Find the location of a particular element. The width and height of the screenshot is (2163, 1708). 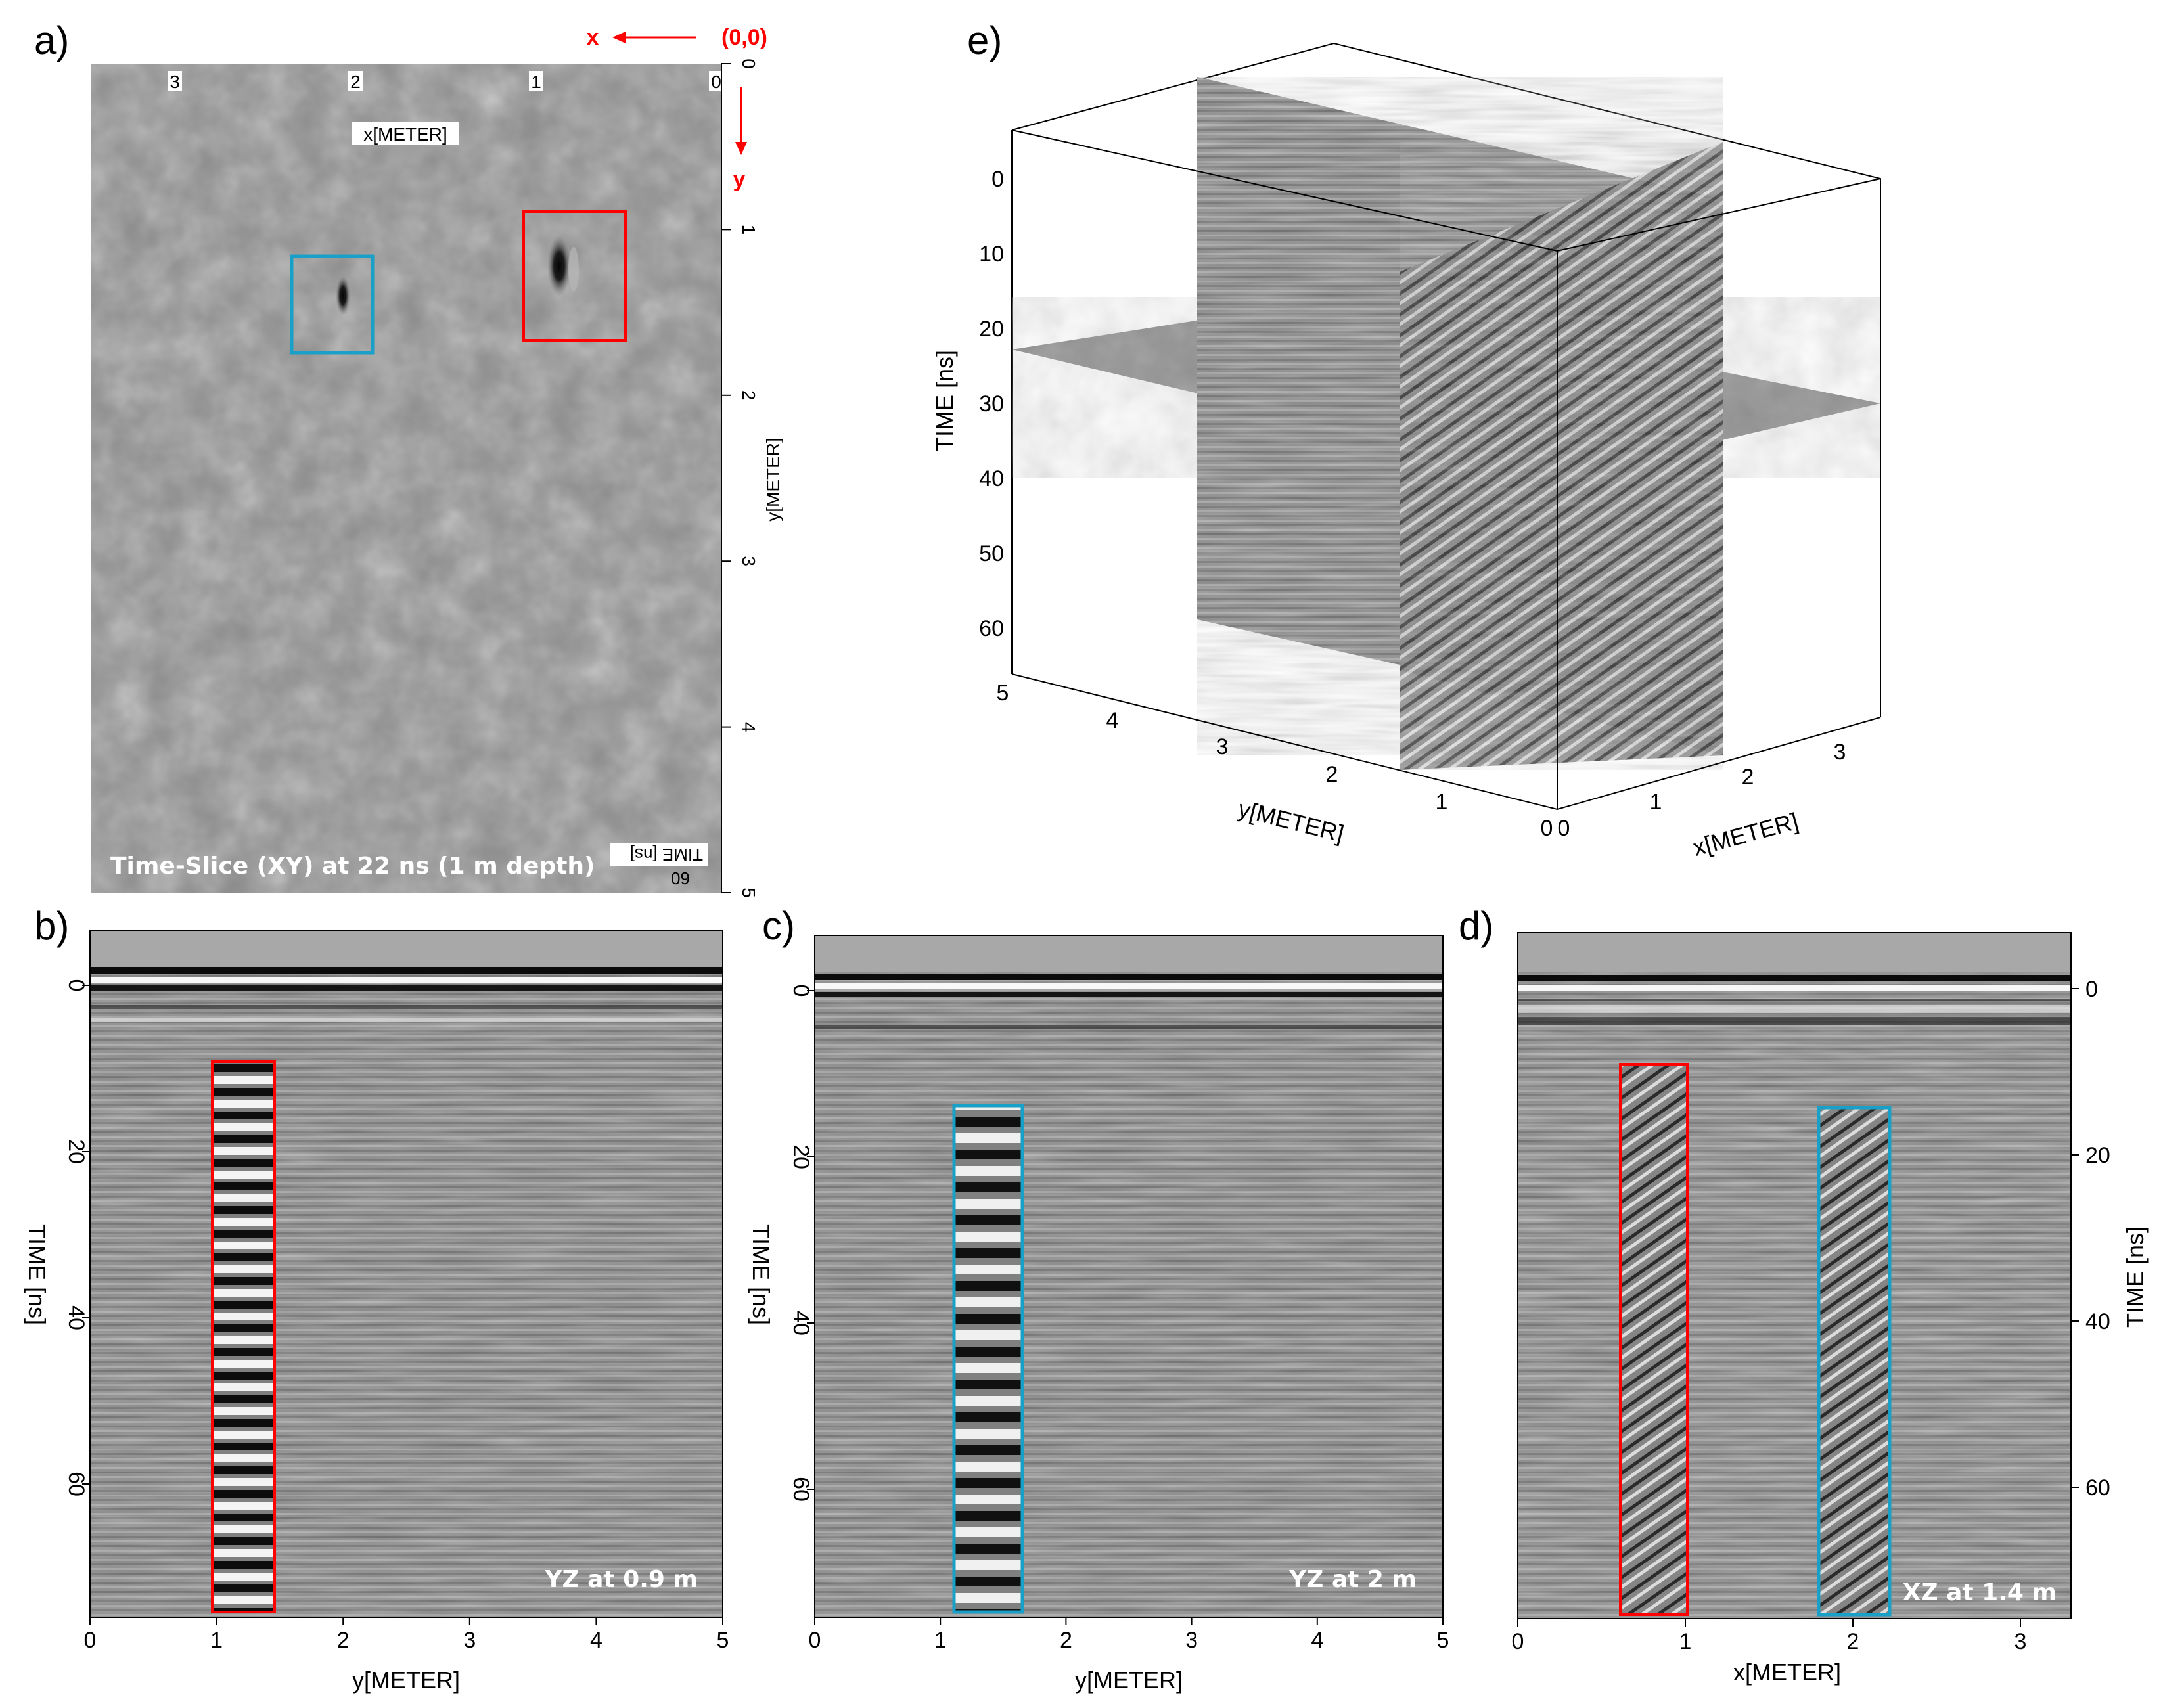

time-tick-label: 0 is located at coordinates (997, 179).